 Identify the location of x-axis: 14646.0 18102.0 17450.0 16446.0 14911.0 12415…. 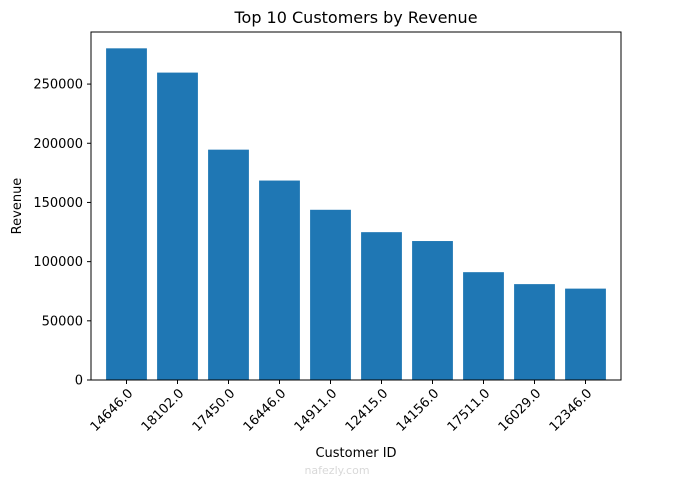
(342, 407).